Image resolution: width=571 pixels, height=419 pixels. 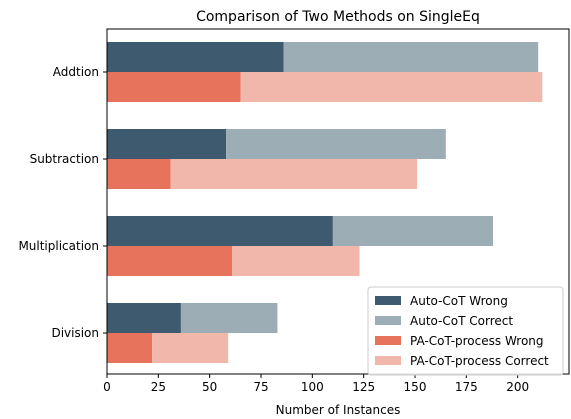 What do you see at coordinates (76, 72) in the screenshot?
I see `y-tick-label: Addtion` at bounding box center [76, 72].